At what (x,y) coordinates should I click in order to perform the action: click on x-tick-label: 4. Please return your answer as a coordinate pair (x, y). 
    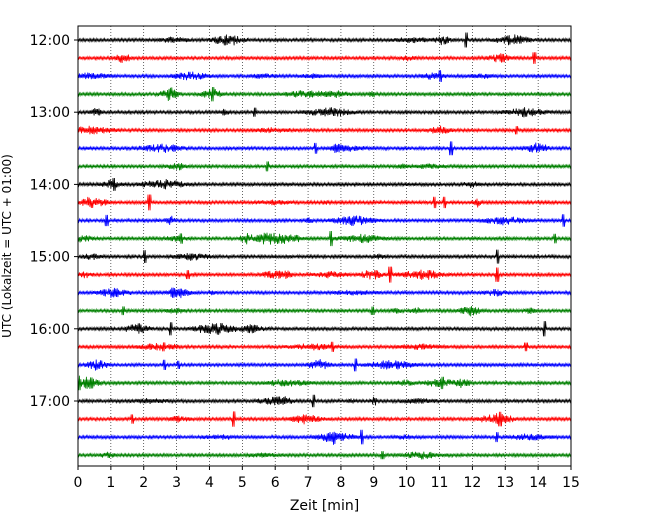
    Looking at the image, I should click on (209, 483).